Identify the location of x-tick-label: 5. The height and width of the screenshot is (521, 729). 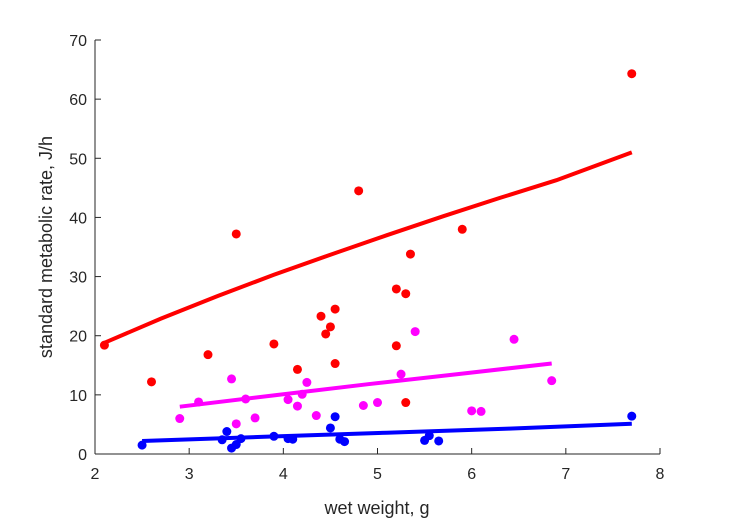
(377, 474).